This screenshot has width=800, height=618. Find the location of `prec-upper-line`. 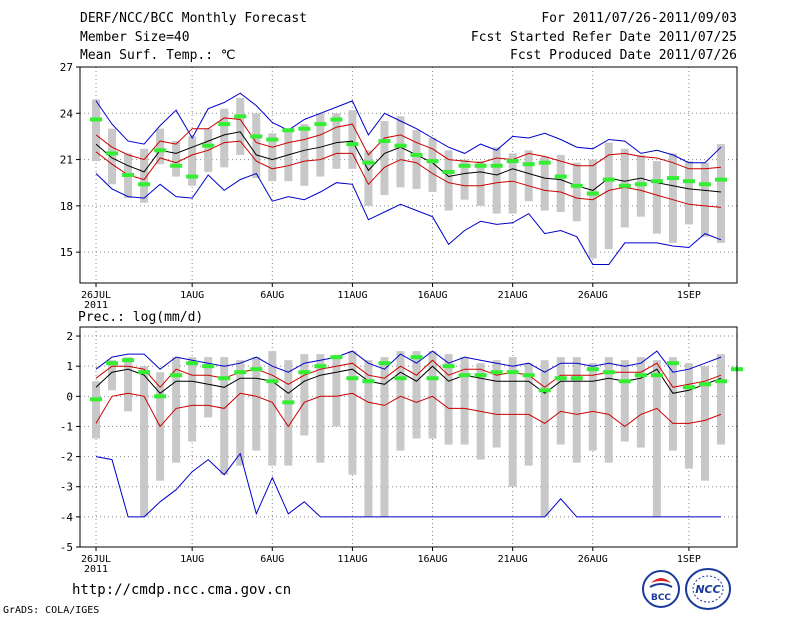

prec-upper-line is located at coordinates (408, 374).